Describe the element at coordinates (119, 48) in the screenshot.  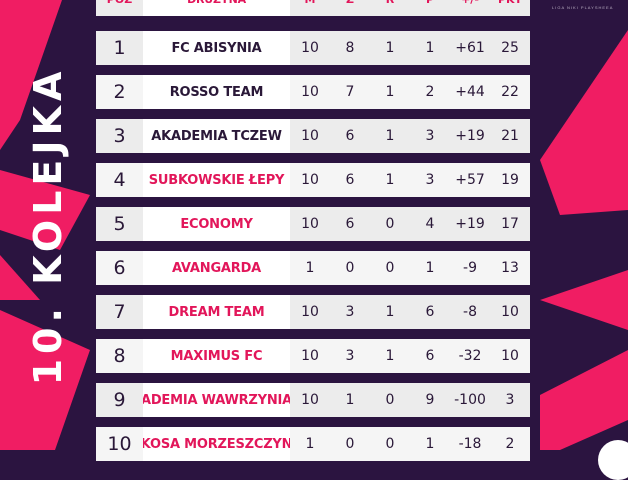
I see `row-position: 1` at that location.